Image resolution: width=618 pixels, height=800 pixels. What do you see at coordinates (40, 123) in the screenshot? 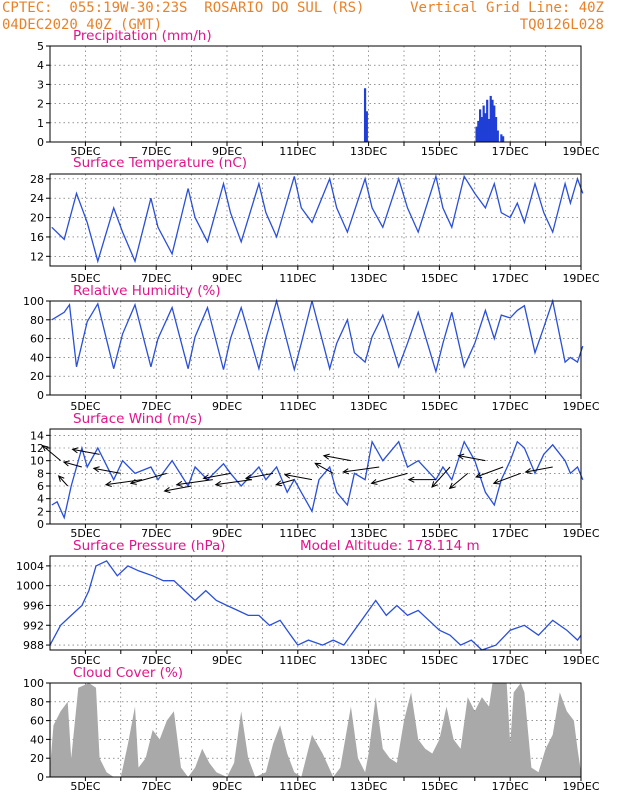
I see `y-tick-label: 1` at bounding box center [40, 123].